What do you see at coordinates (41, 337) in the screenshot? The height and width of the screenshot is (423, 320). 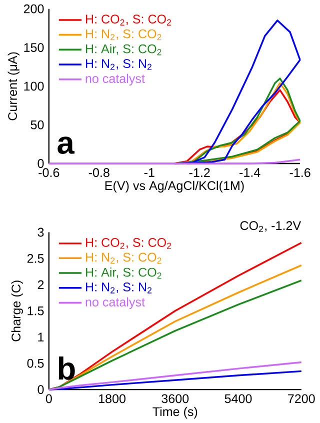 I see `y-tick-label: 1` at bounding box center [41, 337].